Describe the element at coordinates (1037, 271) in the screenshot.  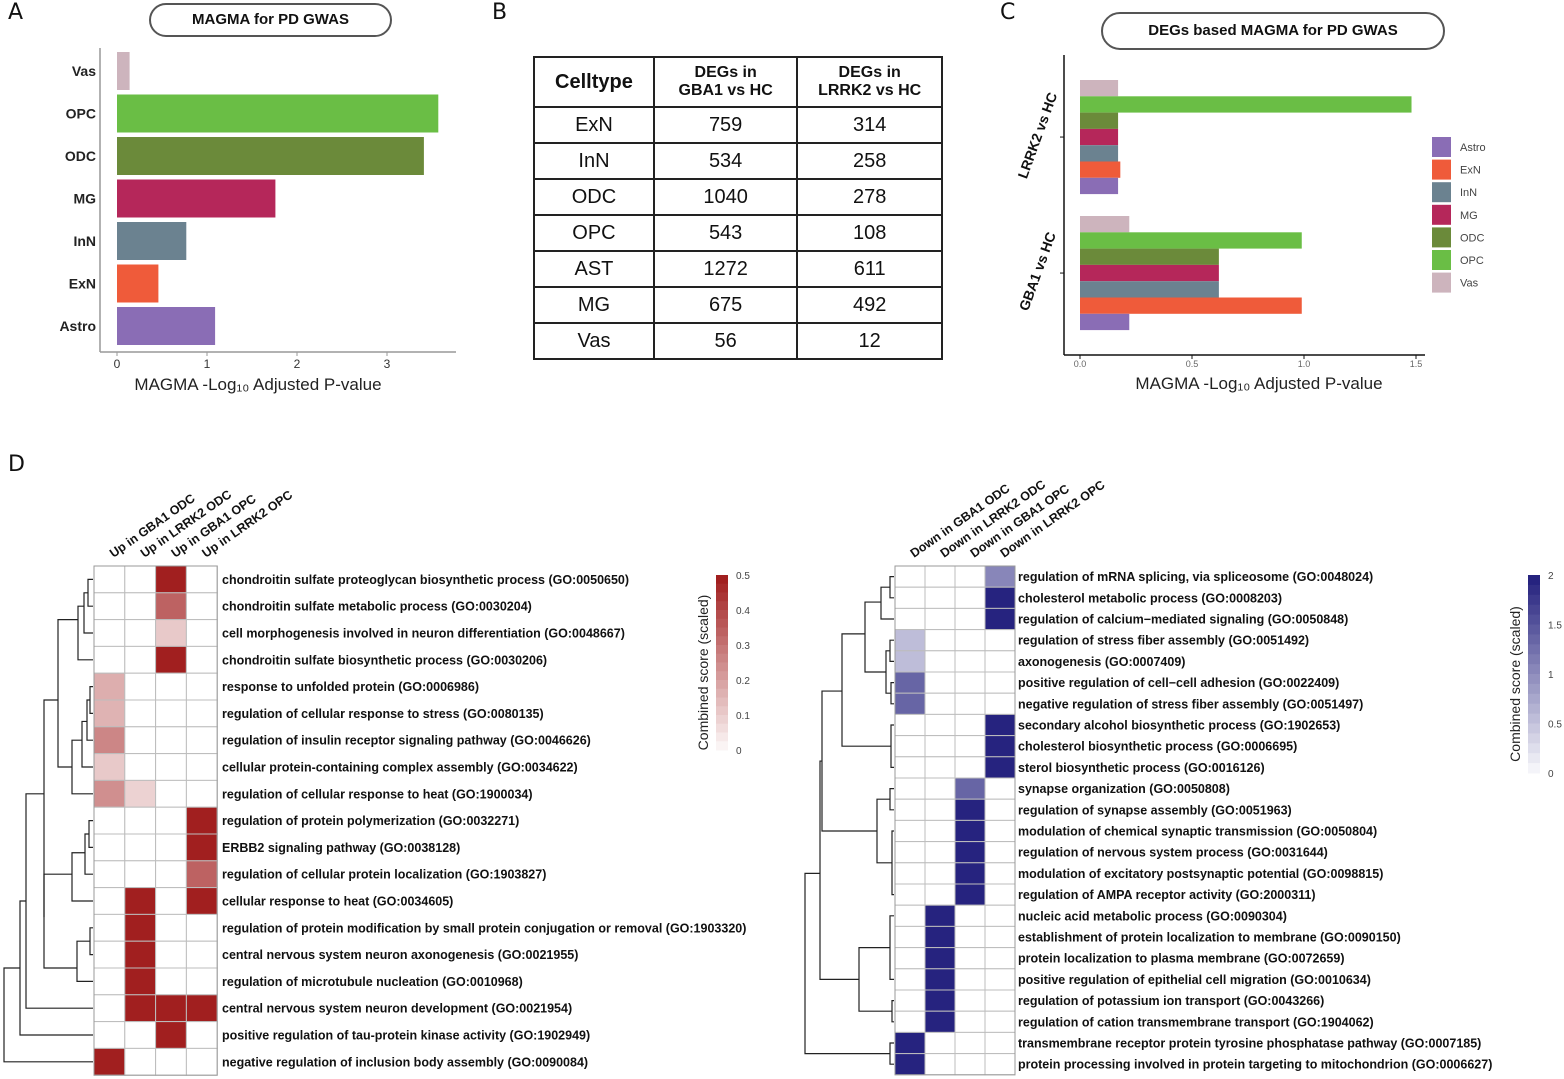
I see `y-tick-label: GBA1 vs HC` at that location.